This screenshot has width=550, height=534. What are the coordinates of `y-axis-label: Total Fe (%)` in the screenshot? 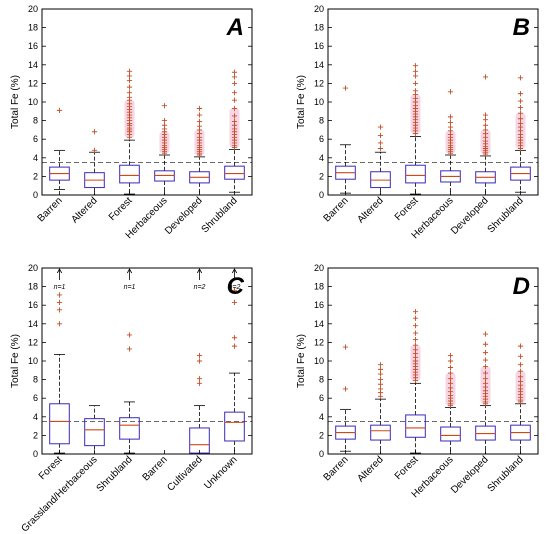 It's located at (15, 102).